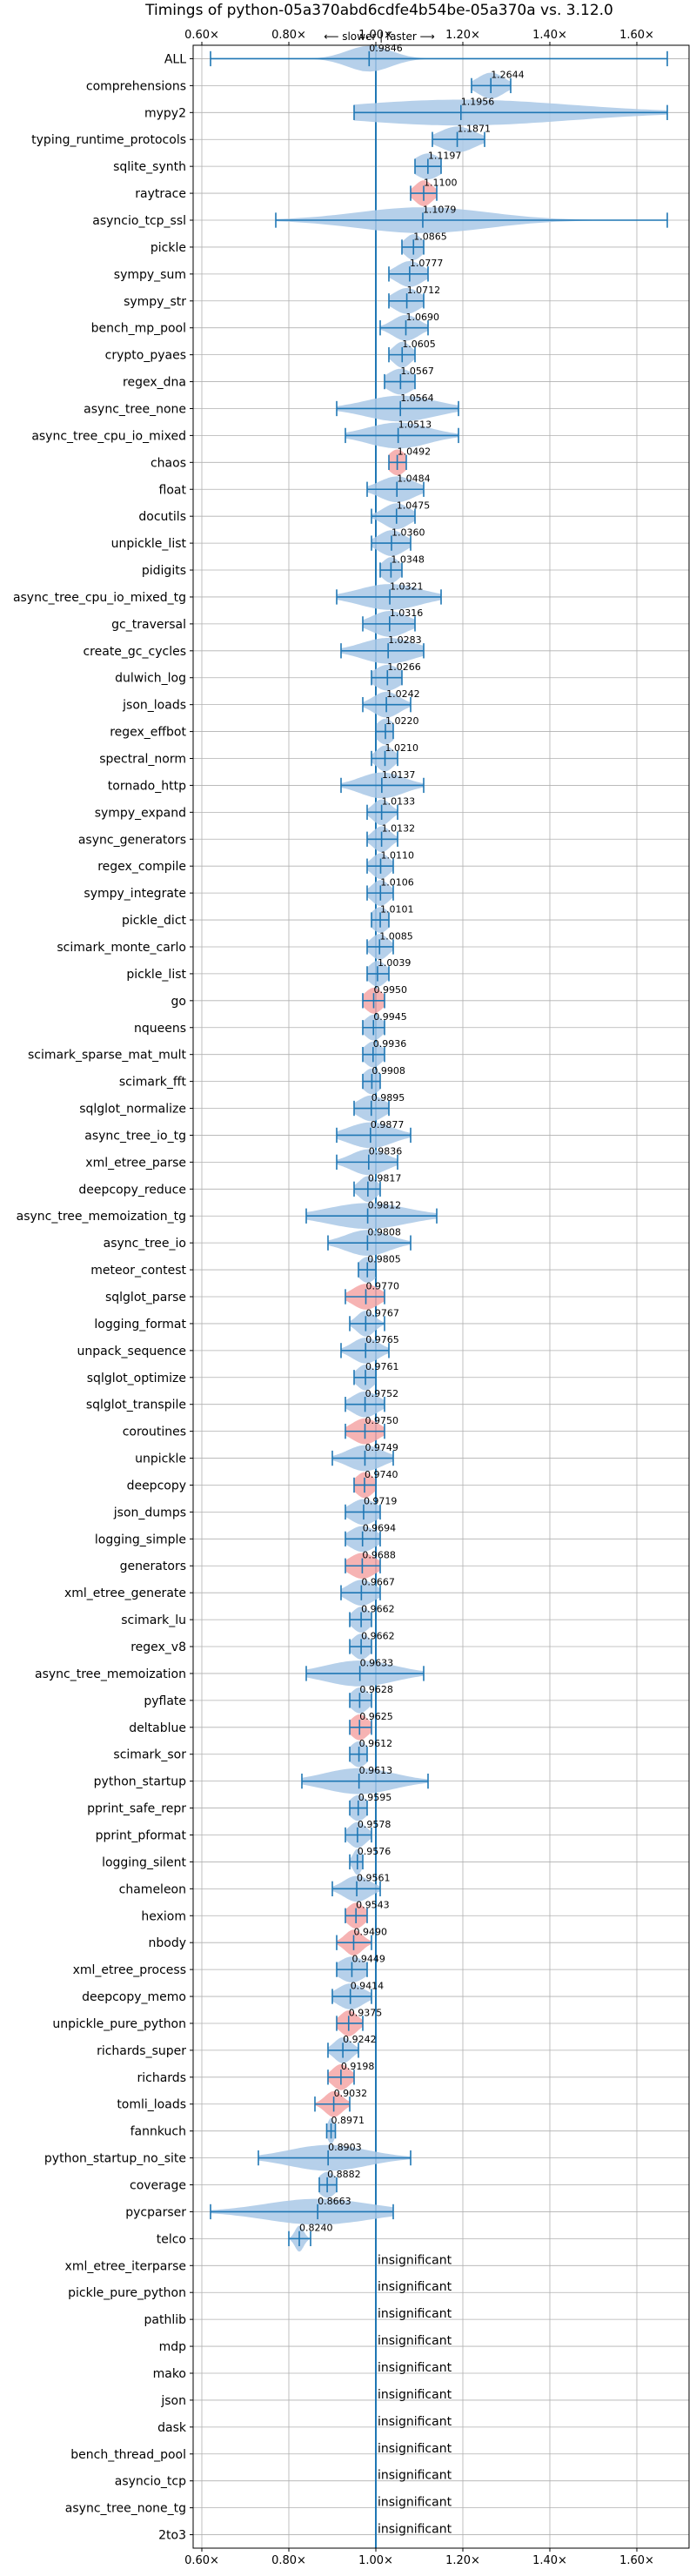  I want to click on x-tick-label-top: 1.00×, so click(375, 35).